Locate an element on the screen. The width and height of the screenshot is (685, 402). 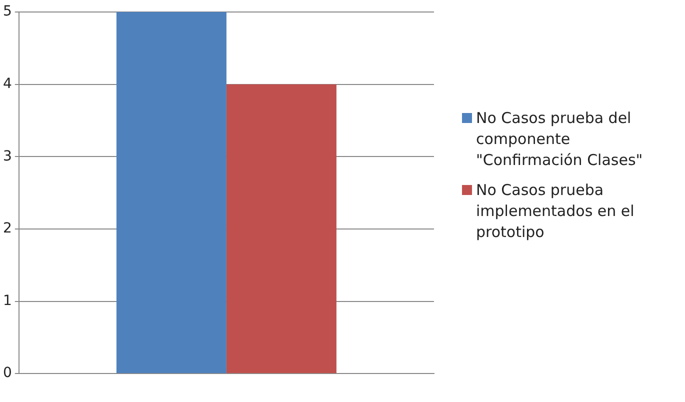
legend-label: No Casos prueba del componente "Confirmación Clases" is located at coordinates (560, 139).